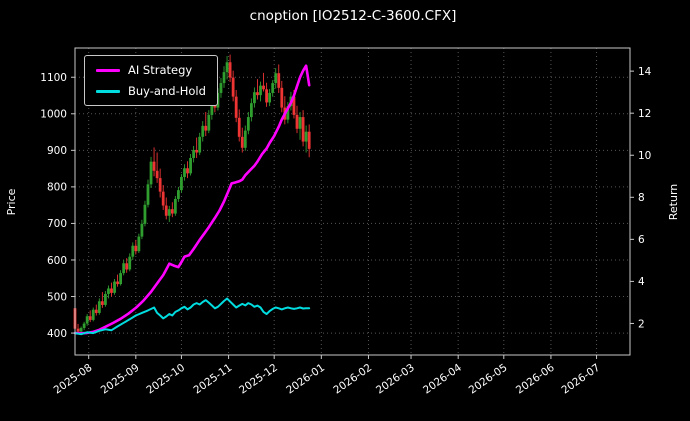 The image size is (690, 421). What do you see at coordinates (352, 379) in the screenshot?
I see `svg-text: 2026-02` at bounding box center [352, 379].